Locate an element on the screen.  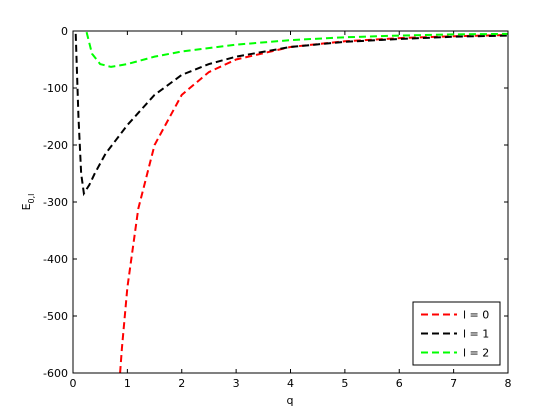
x-tick-label: 2 is located at coordinates (181, 383).